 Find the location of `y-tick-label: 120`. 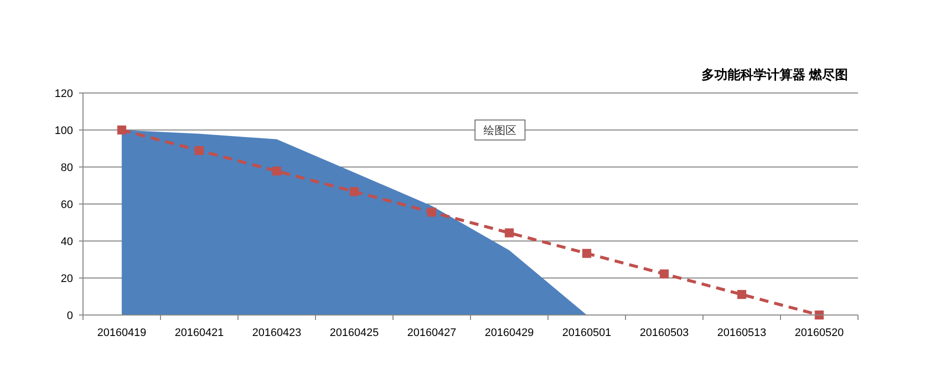

y-tick-label: 120 is located at coordinates (63, 94).